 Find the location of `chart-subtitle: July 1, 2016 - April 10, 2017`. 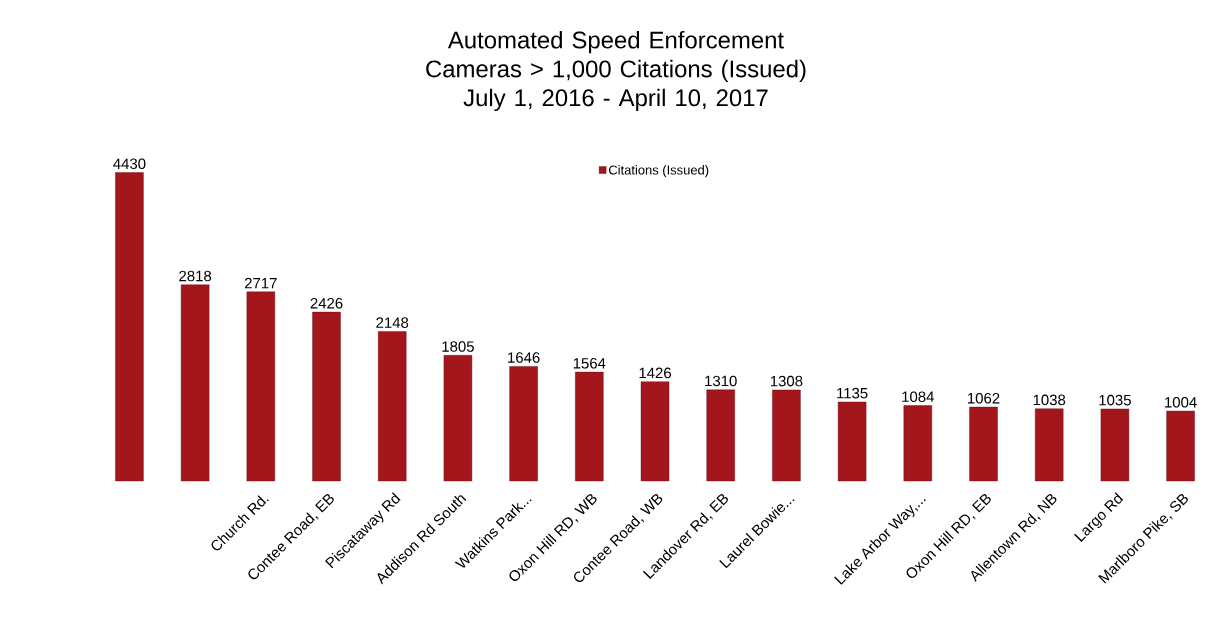

chart-subtitle: July 1, 2016 - April 10, 2017 is located at coordinates (615, 100).